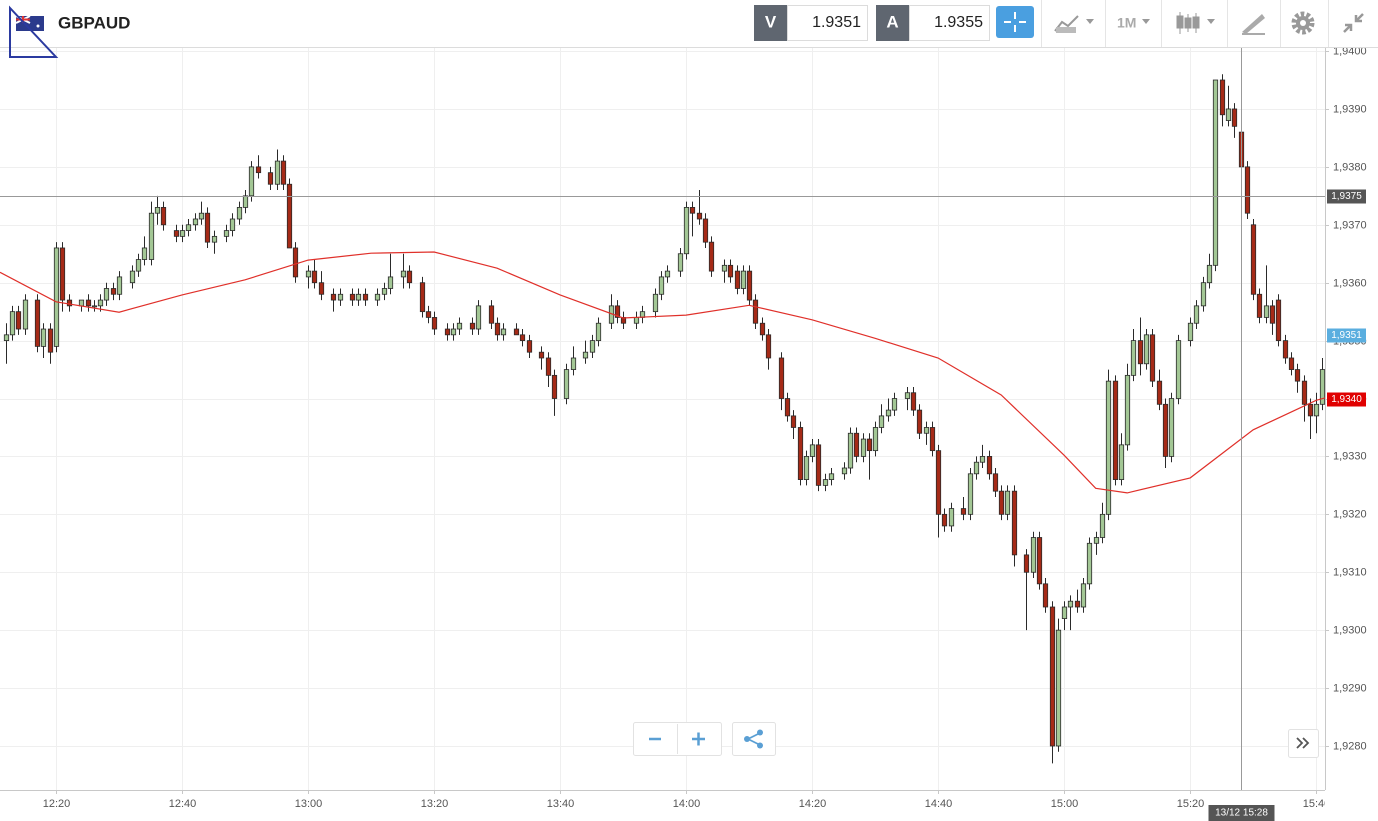 The width and height of the screenshot is (1378, 821). I want to click on timeframe-button: 1M, so click(1133, 23).